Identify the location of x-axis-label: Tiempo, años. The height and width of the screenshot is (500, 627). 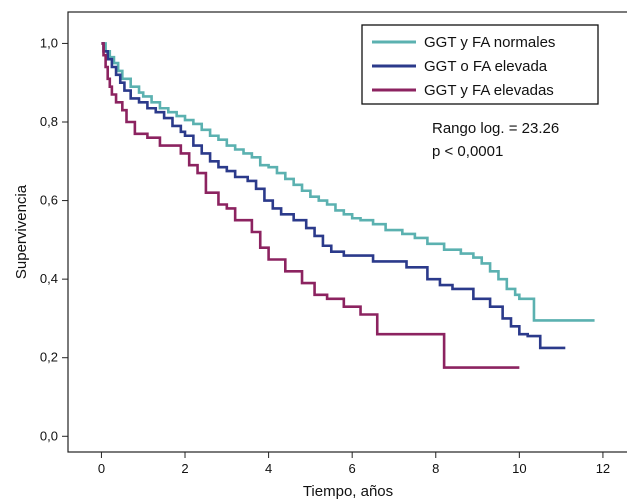
(348, 491).